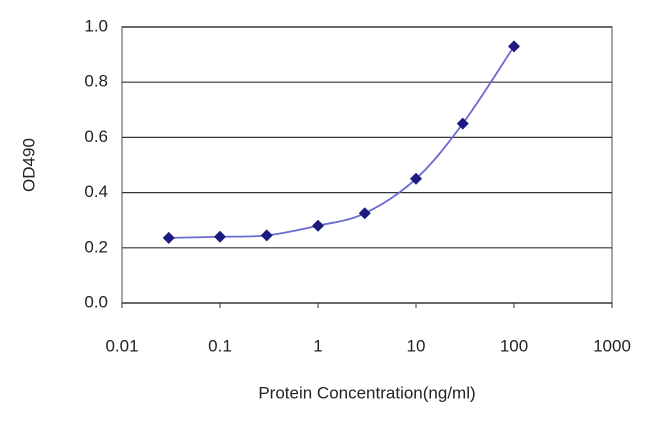  What do you see at coordinates (96, 25) in the screenshot?
I see `y-tick-label: 1.0` at bounding box center [96, 25].